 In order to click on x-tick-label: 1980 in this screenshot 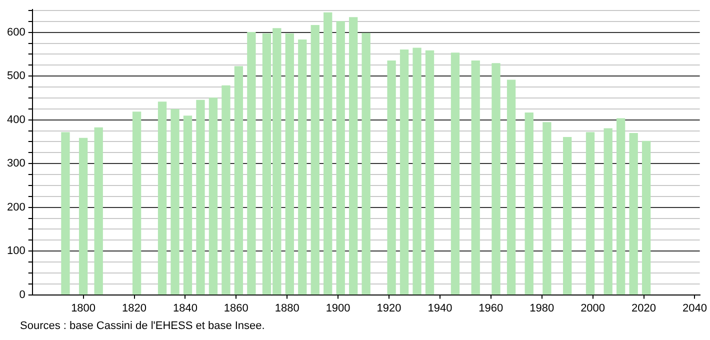, I will do `click(542, 308)`.